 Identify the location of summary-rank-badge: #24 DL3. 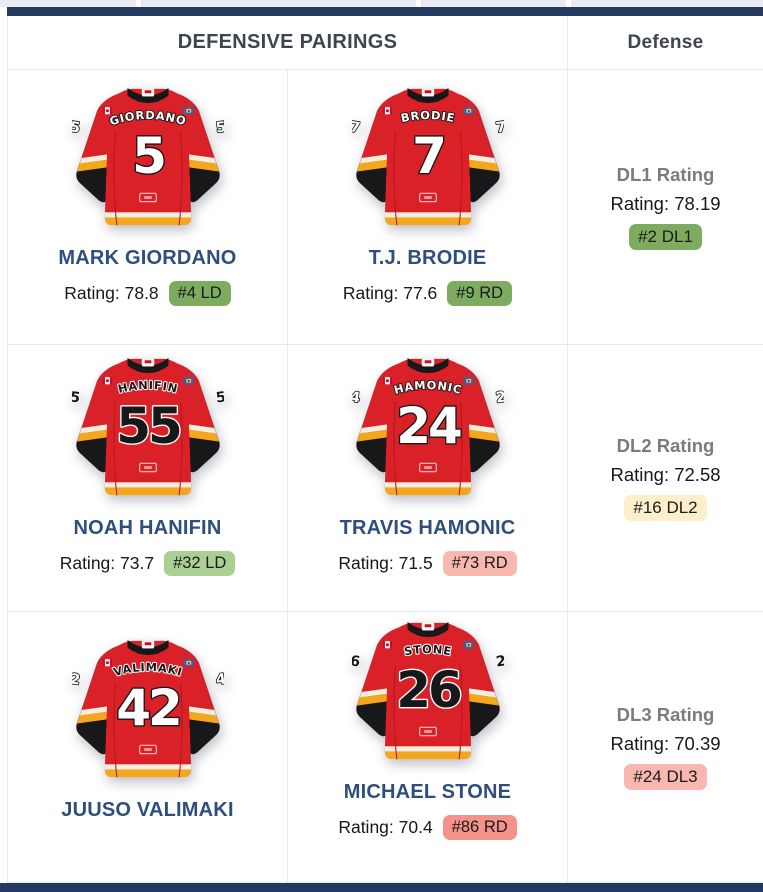
(665, 777).